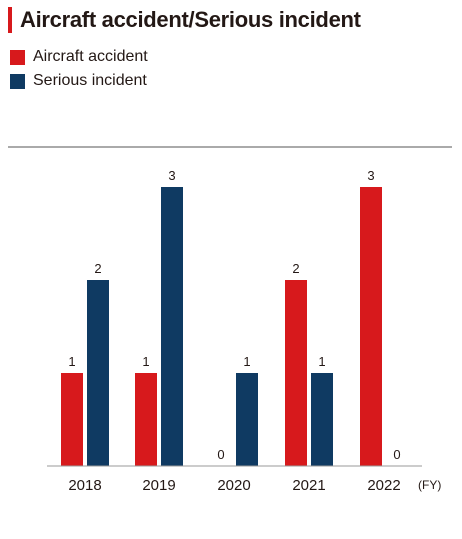  Describe the element at coordinates (71, 361) in the screenshot. I see `value-label-aircraft-accident-2018: 1` at that location.